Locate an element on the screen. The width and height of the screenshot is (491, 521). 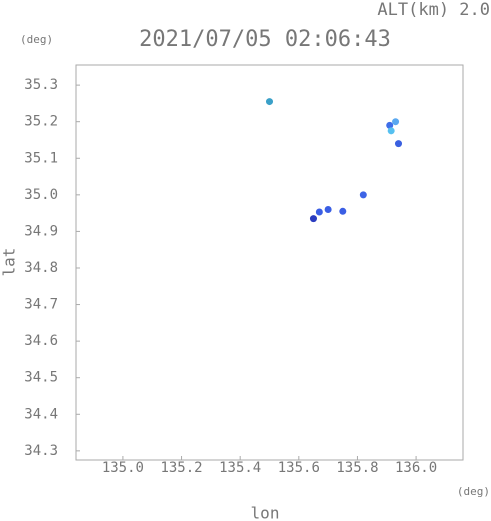
y-tick-label: 34.8 is located at coordinates (41, 268).